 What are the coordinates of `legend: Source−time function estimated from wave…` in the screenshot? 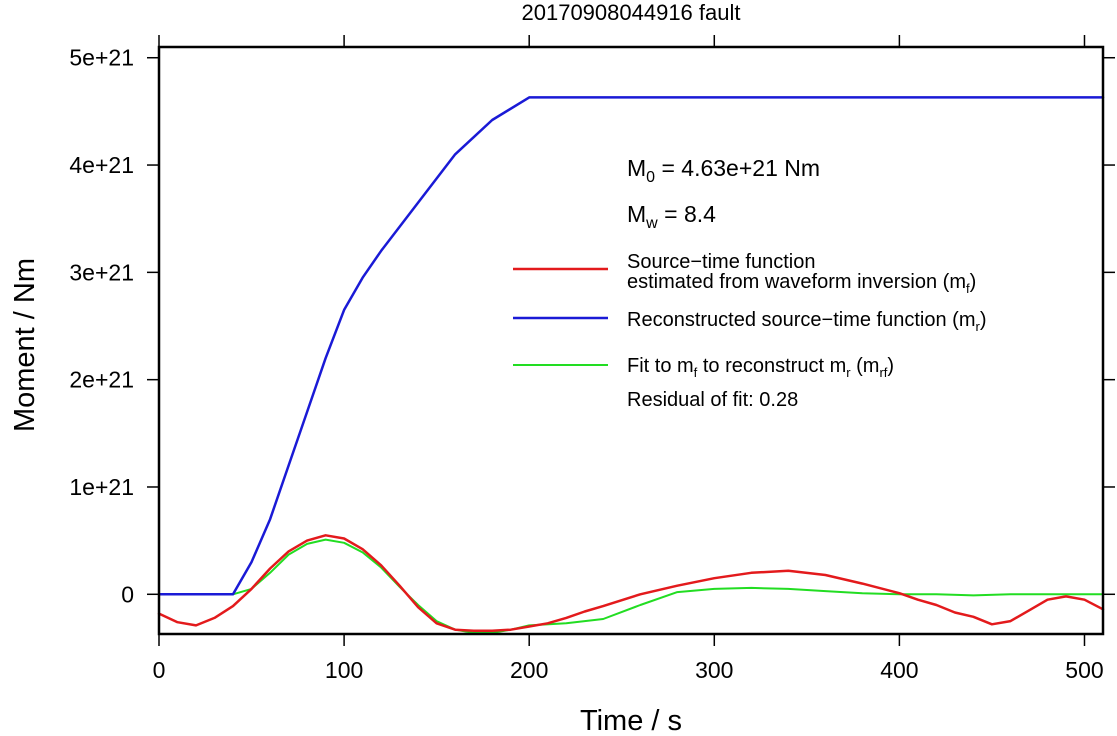 It's located at (750, 331).